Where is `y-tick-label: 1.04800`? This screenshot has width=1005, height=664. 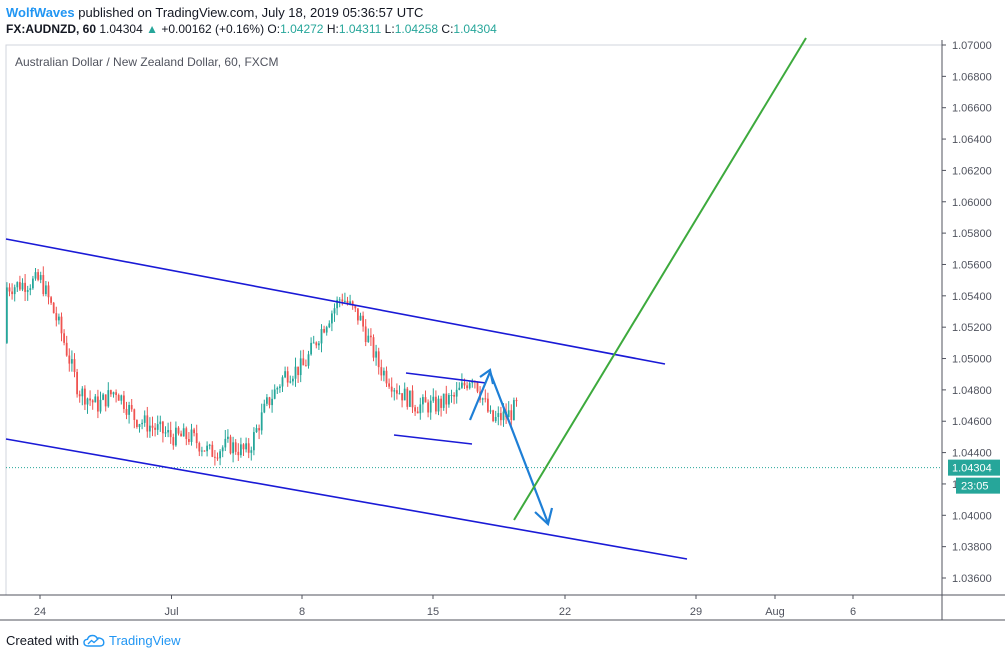
y-tick-label: 1.04800 is located at coordinates (972, 391).